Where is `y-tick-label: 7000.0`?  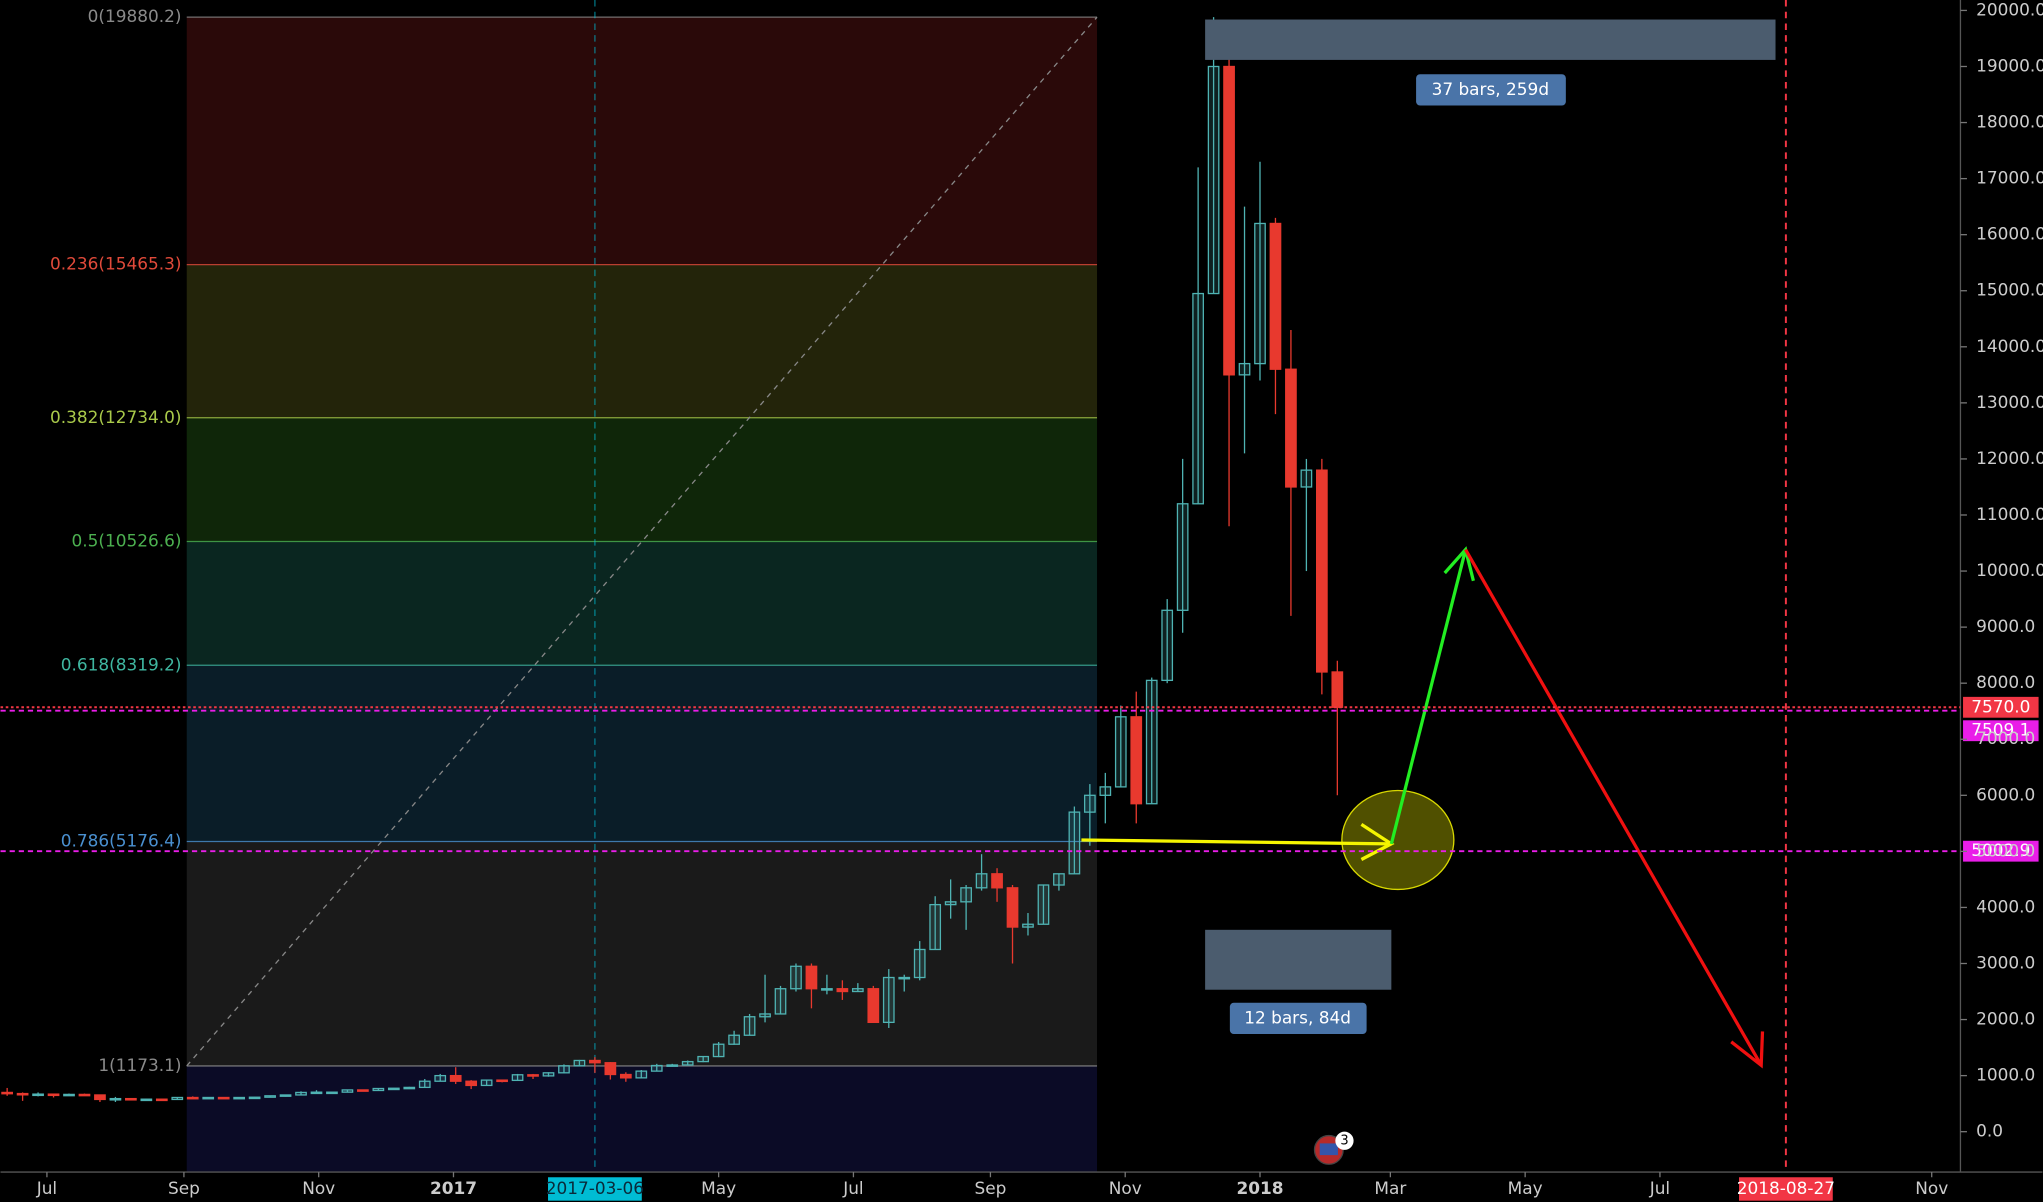 y-tick-label: 7000.0 is located at coordinates (2005, 738).